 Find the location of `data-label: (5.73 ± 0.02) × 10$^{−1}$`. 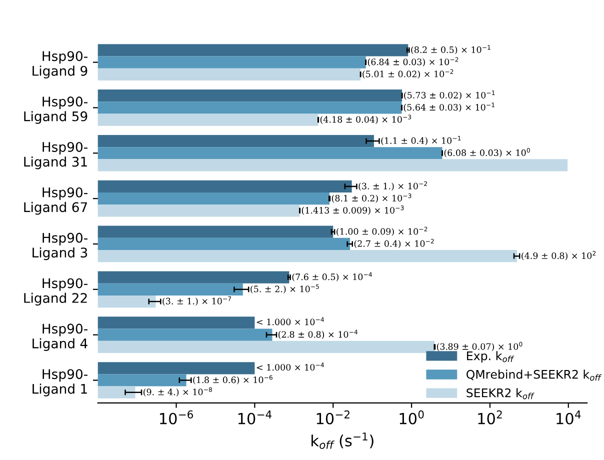

data-label: (5.73 ± 0.02) × 10$^{−1}$ is located at coordinates (449, 95).